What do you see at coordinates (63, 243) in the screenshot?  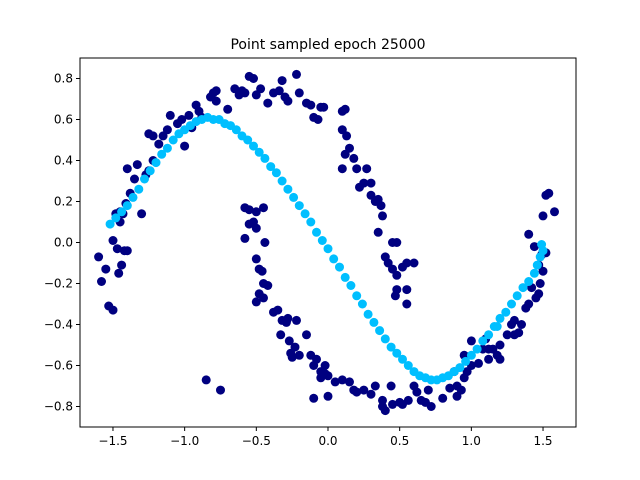 I see `y-tick-label: 0.0` at bounding box center [63, 243].